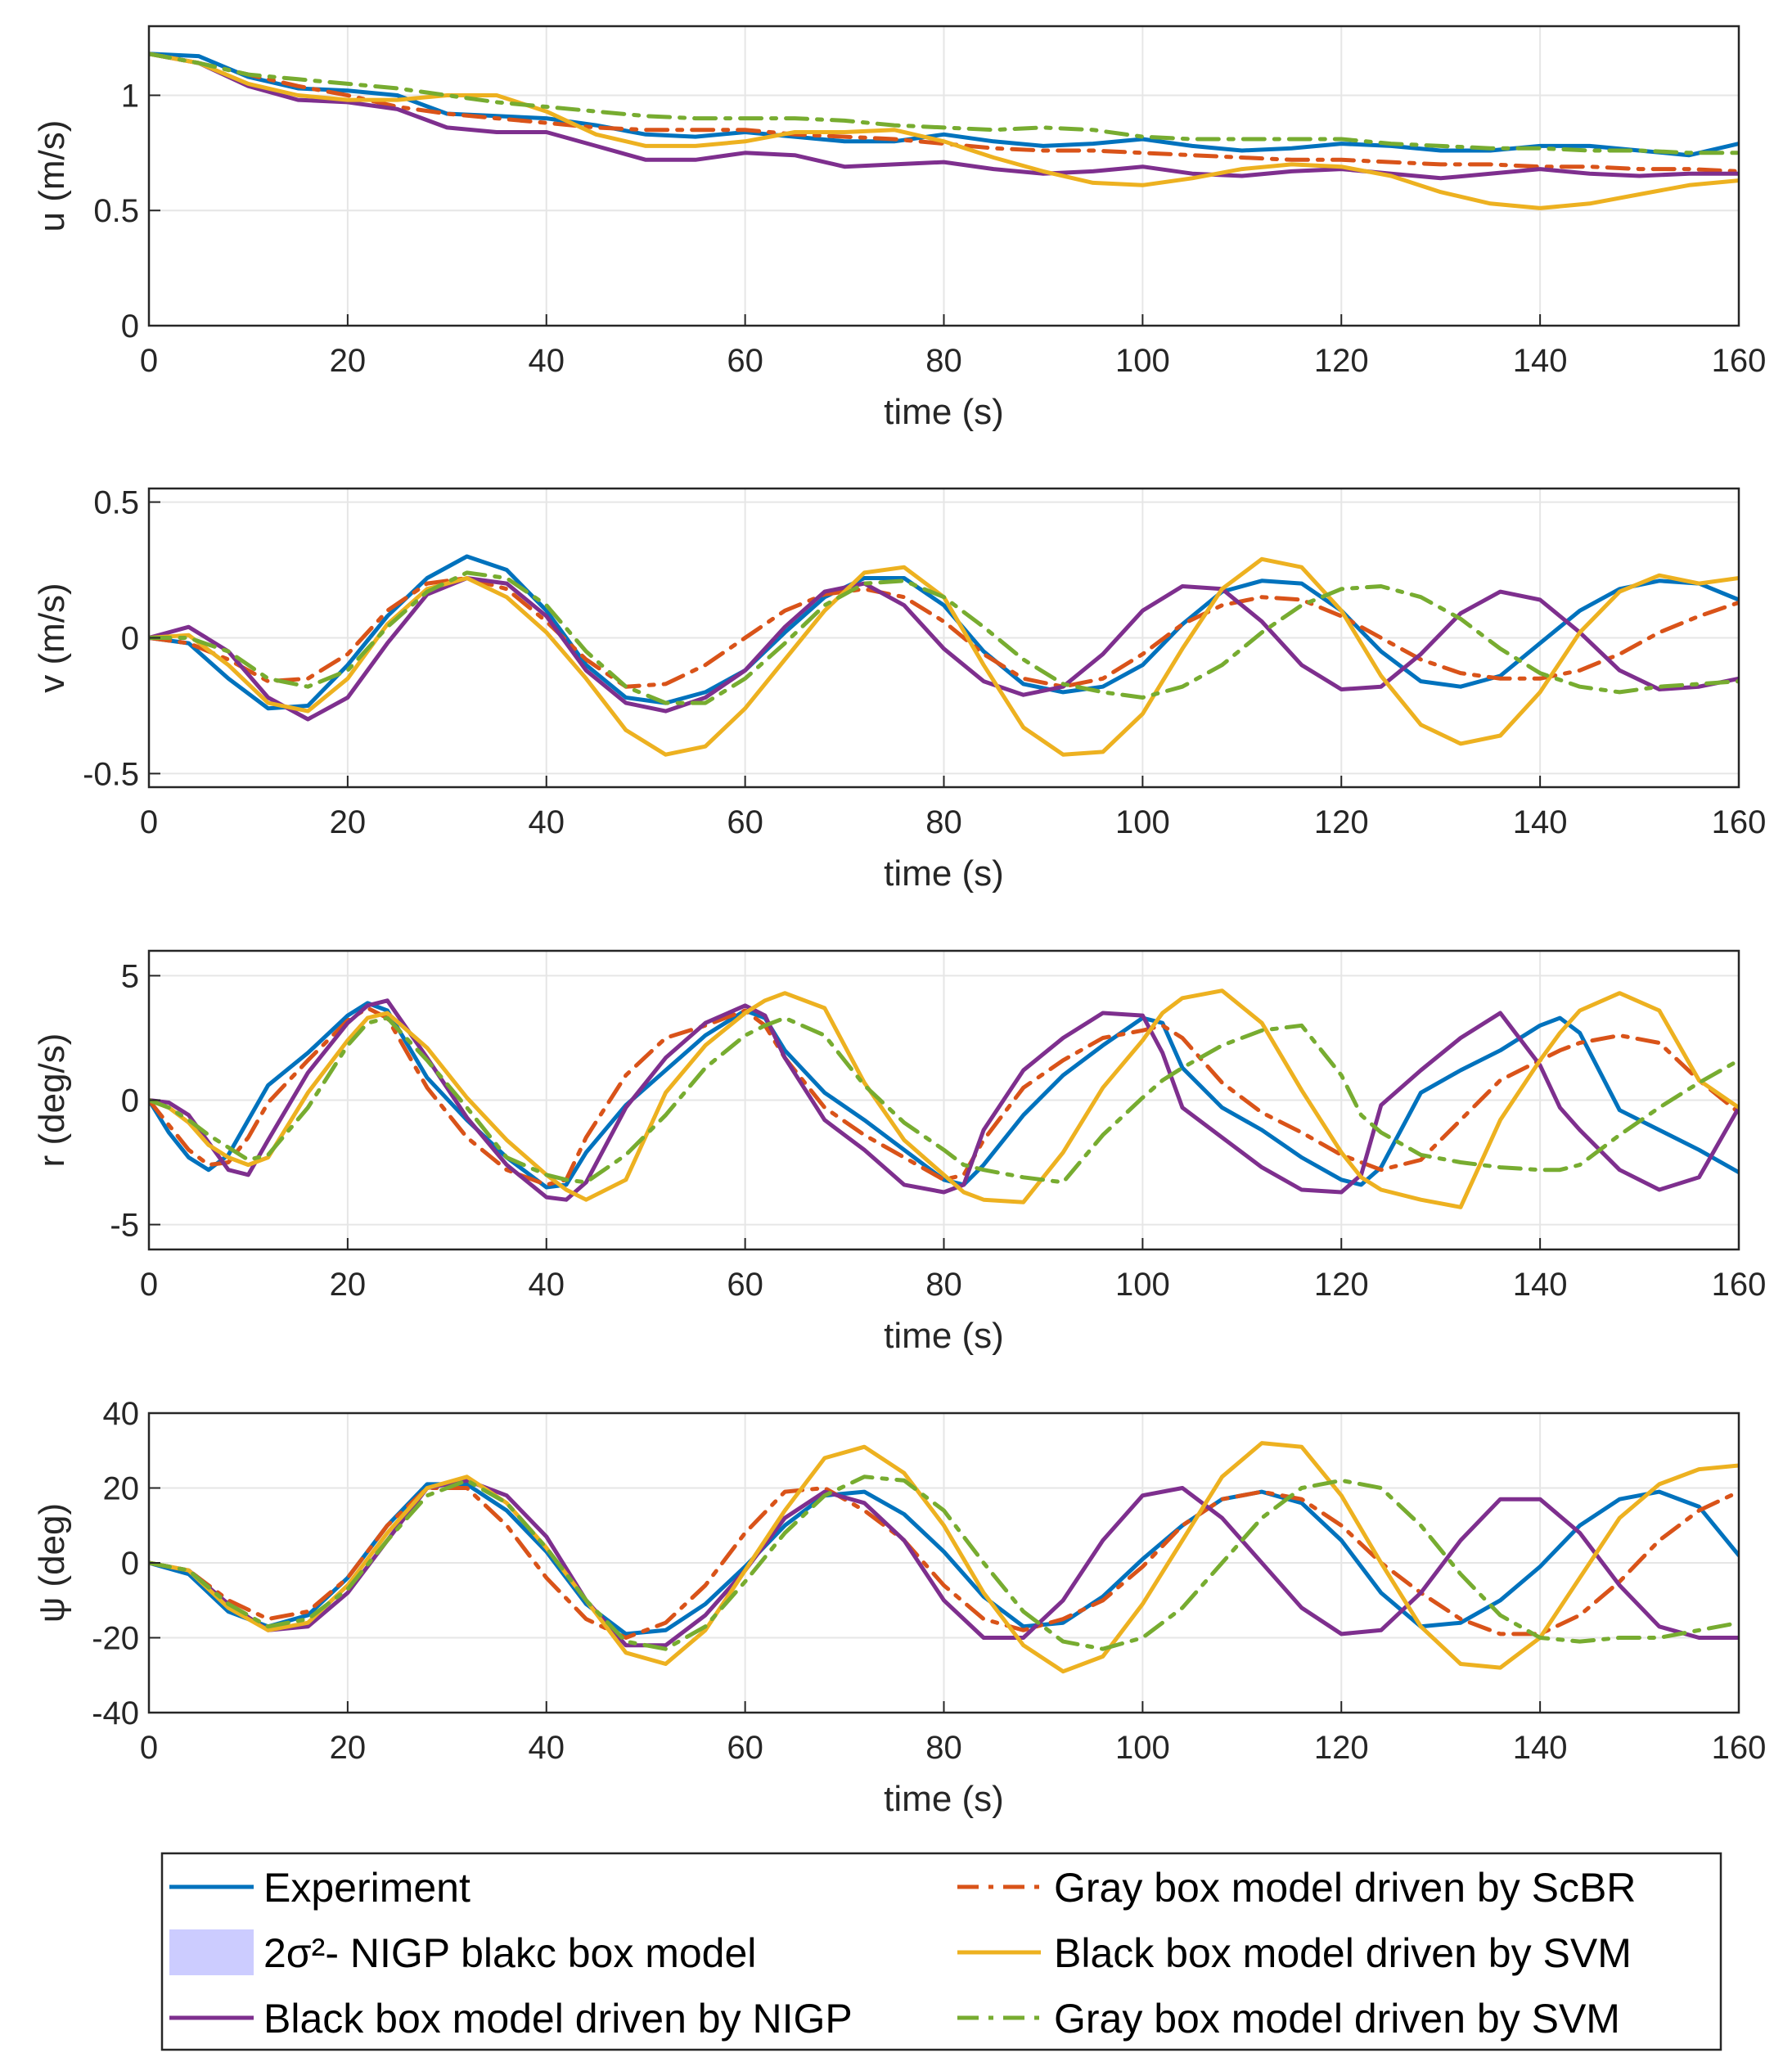 The height and width of the screenshot is (2062, 1792). I want to click on legend-swatch-band, so click(211, 1952).